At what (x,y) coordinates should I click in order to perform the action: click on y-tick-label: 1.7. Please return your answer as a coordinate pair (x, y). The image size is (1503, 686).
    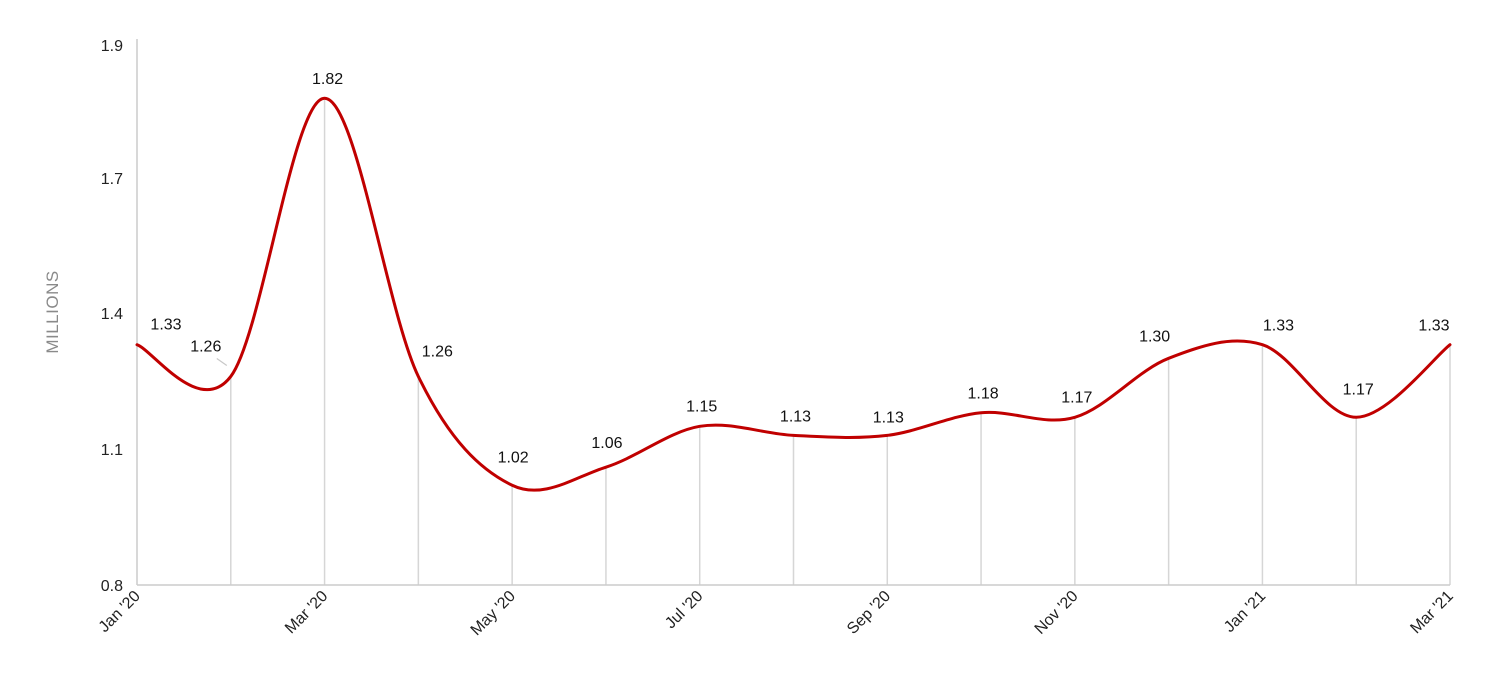
    Looking at the image, I should click on (112, 179).